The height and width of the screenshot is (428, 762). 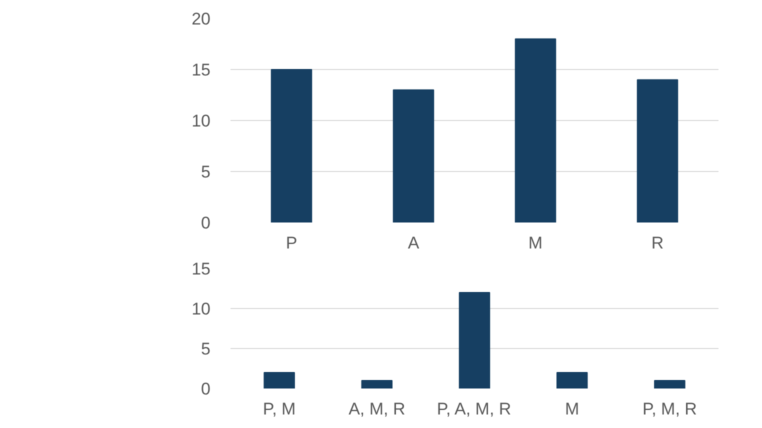 I want to click on x-tick-label: A, so click(x=414, y=243).